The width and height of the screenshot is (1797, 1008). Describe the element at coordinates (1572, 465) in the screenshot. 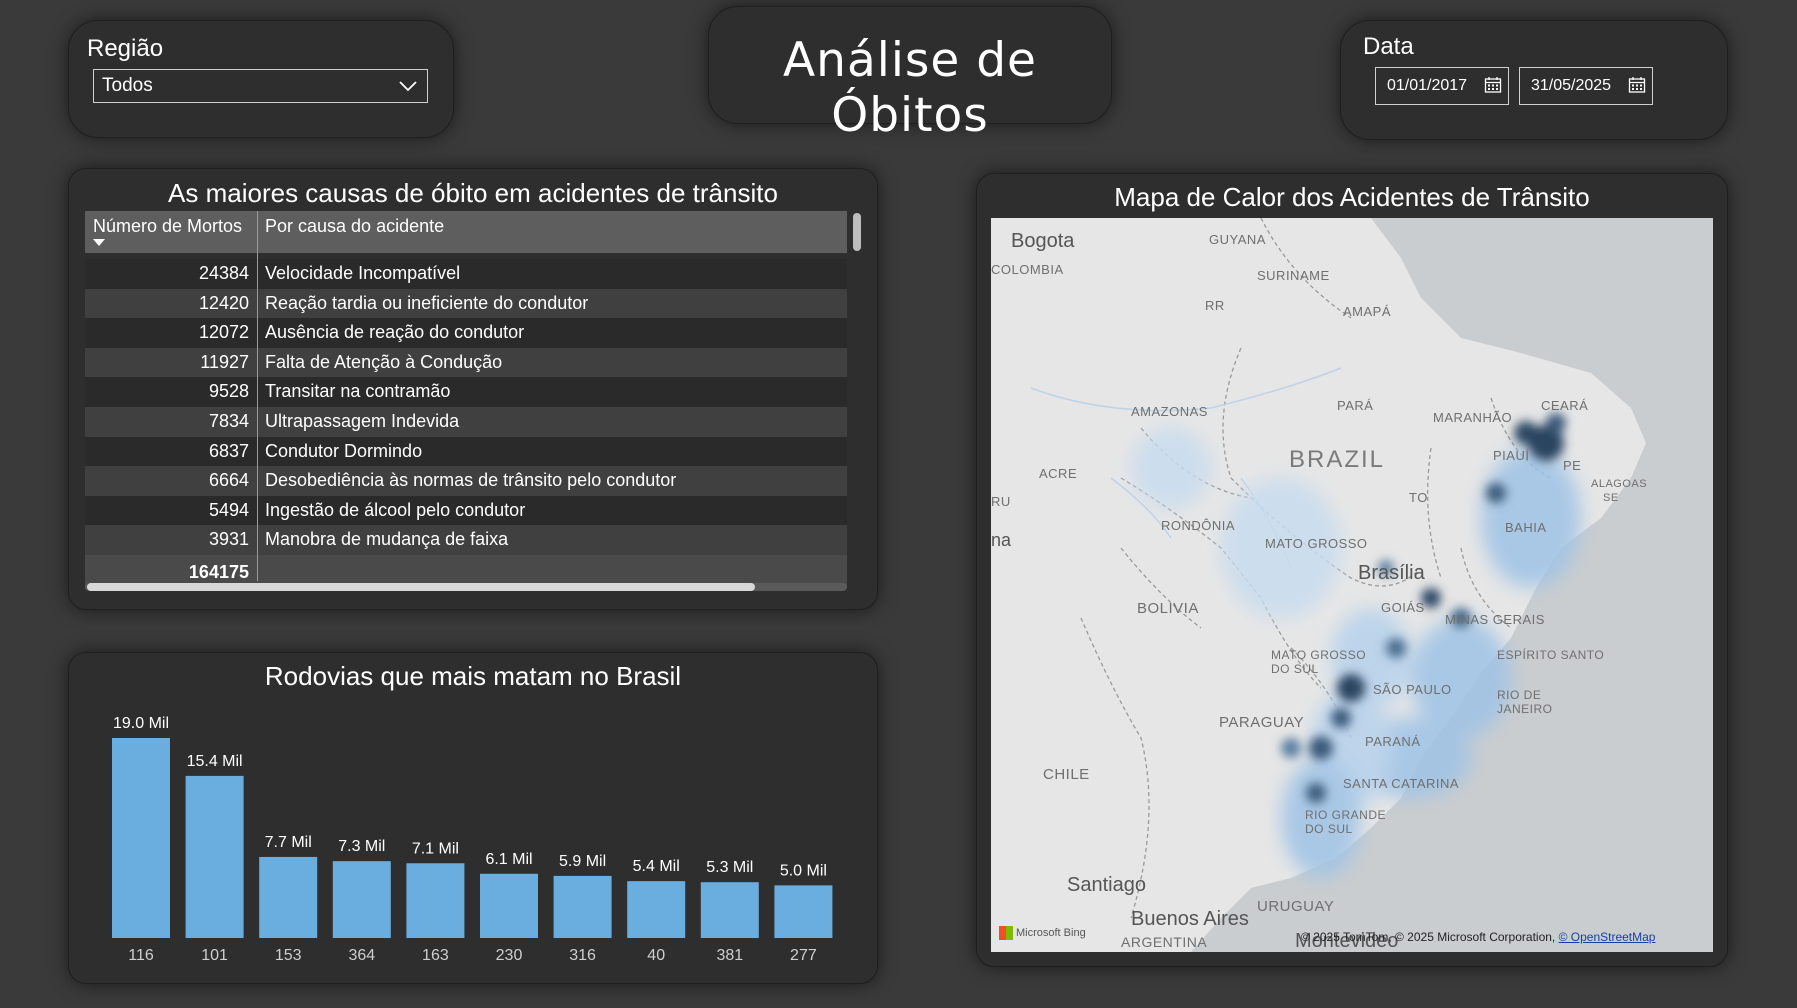

I see `map-label: PE` at that location.